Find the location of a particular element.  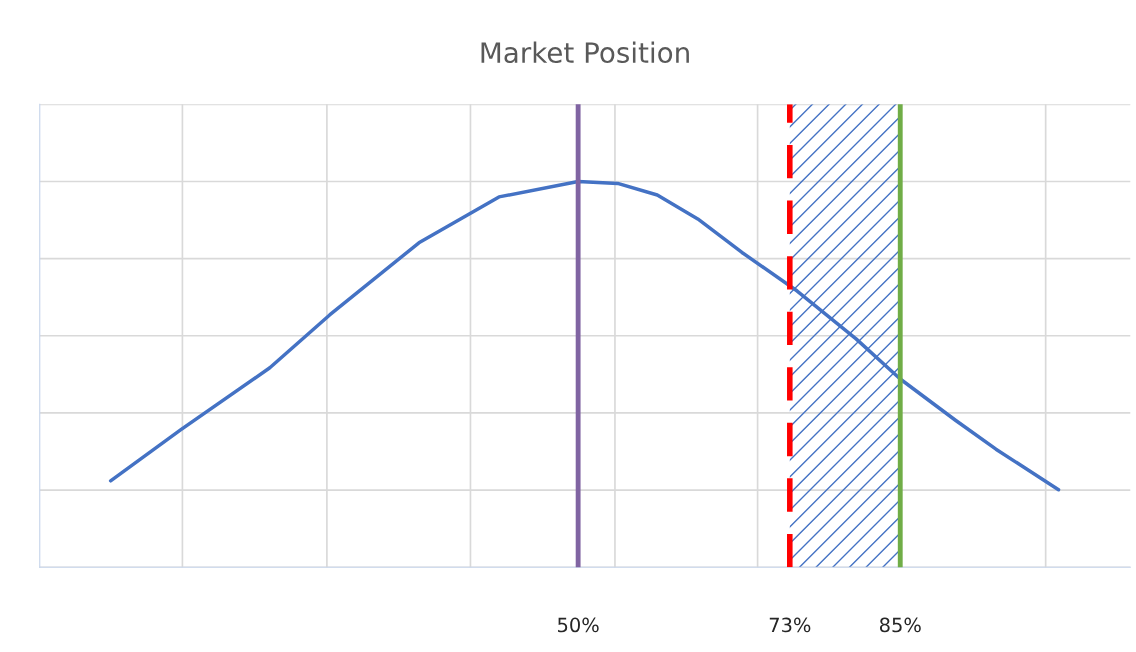

x-tick-label: 85% is located at coordinates (900, 625).